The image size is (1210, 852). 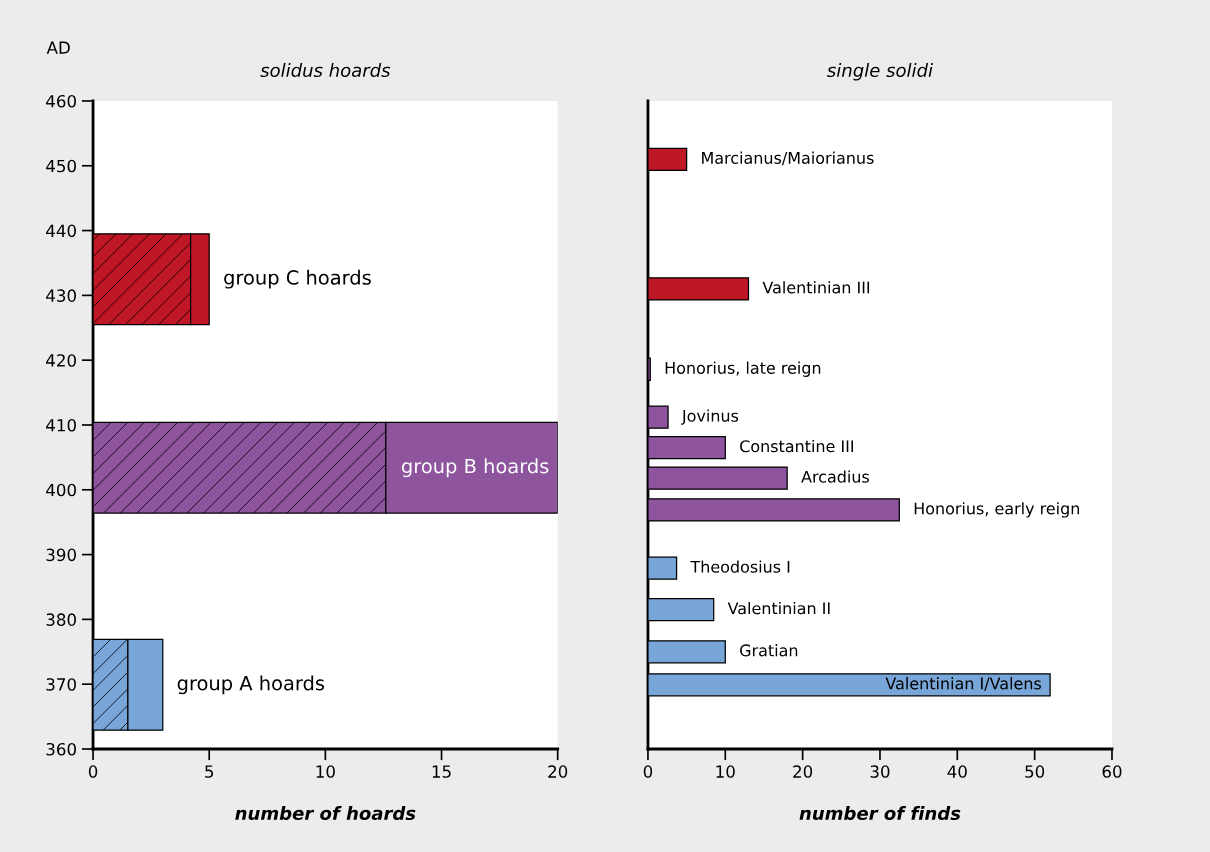 What do you see at coordinates (61, 555) in the screenshot?
I see `y-tick-label: 390` at bounding box center [61, 555].